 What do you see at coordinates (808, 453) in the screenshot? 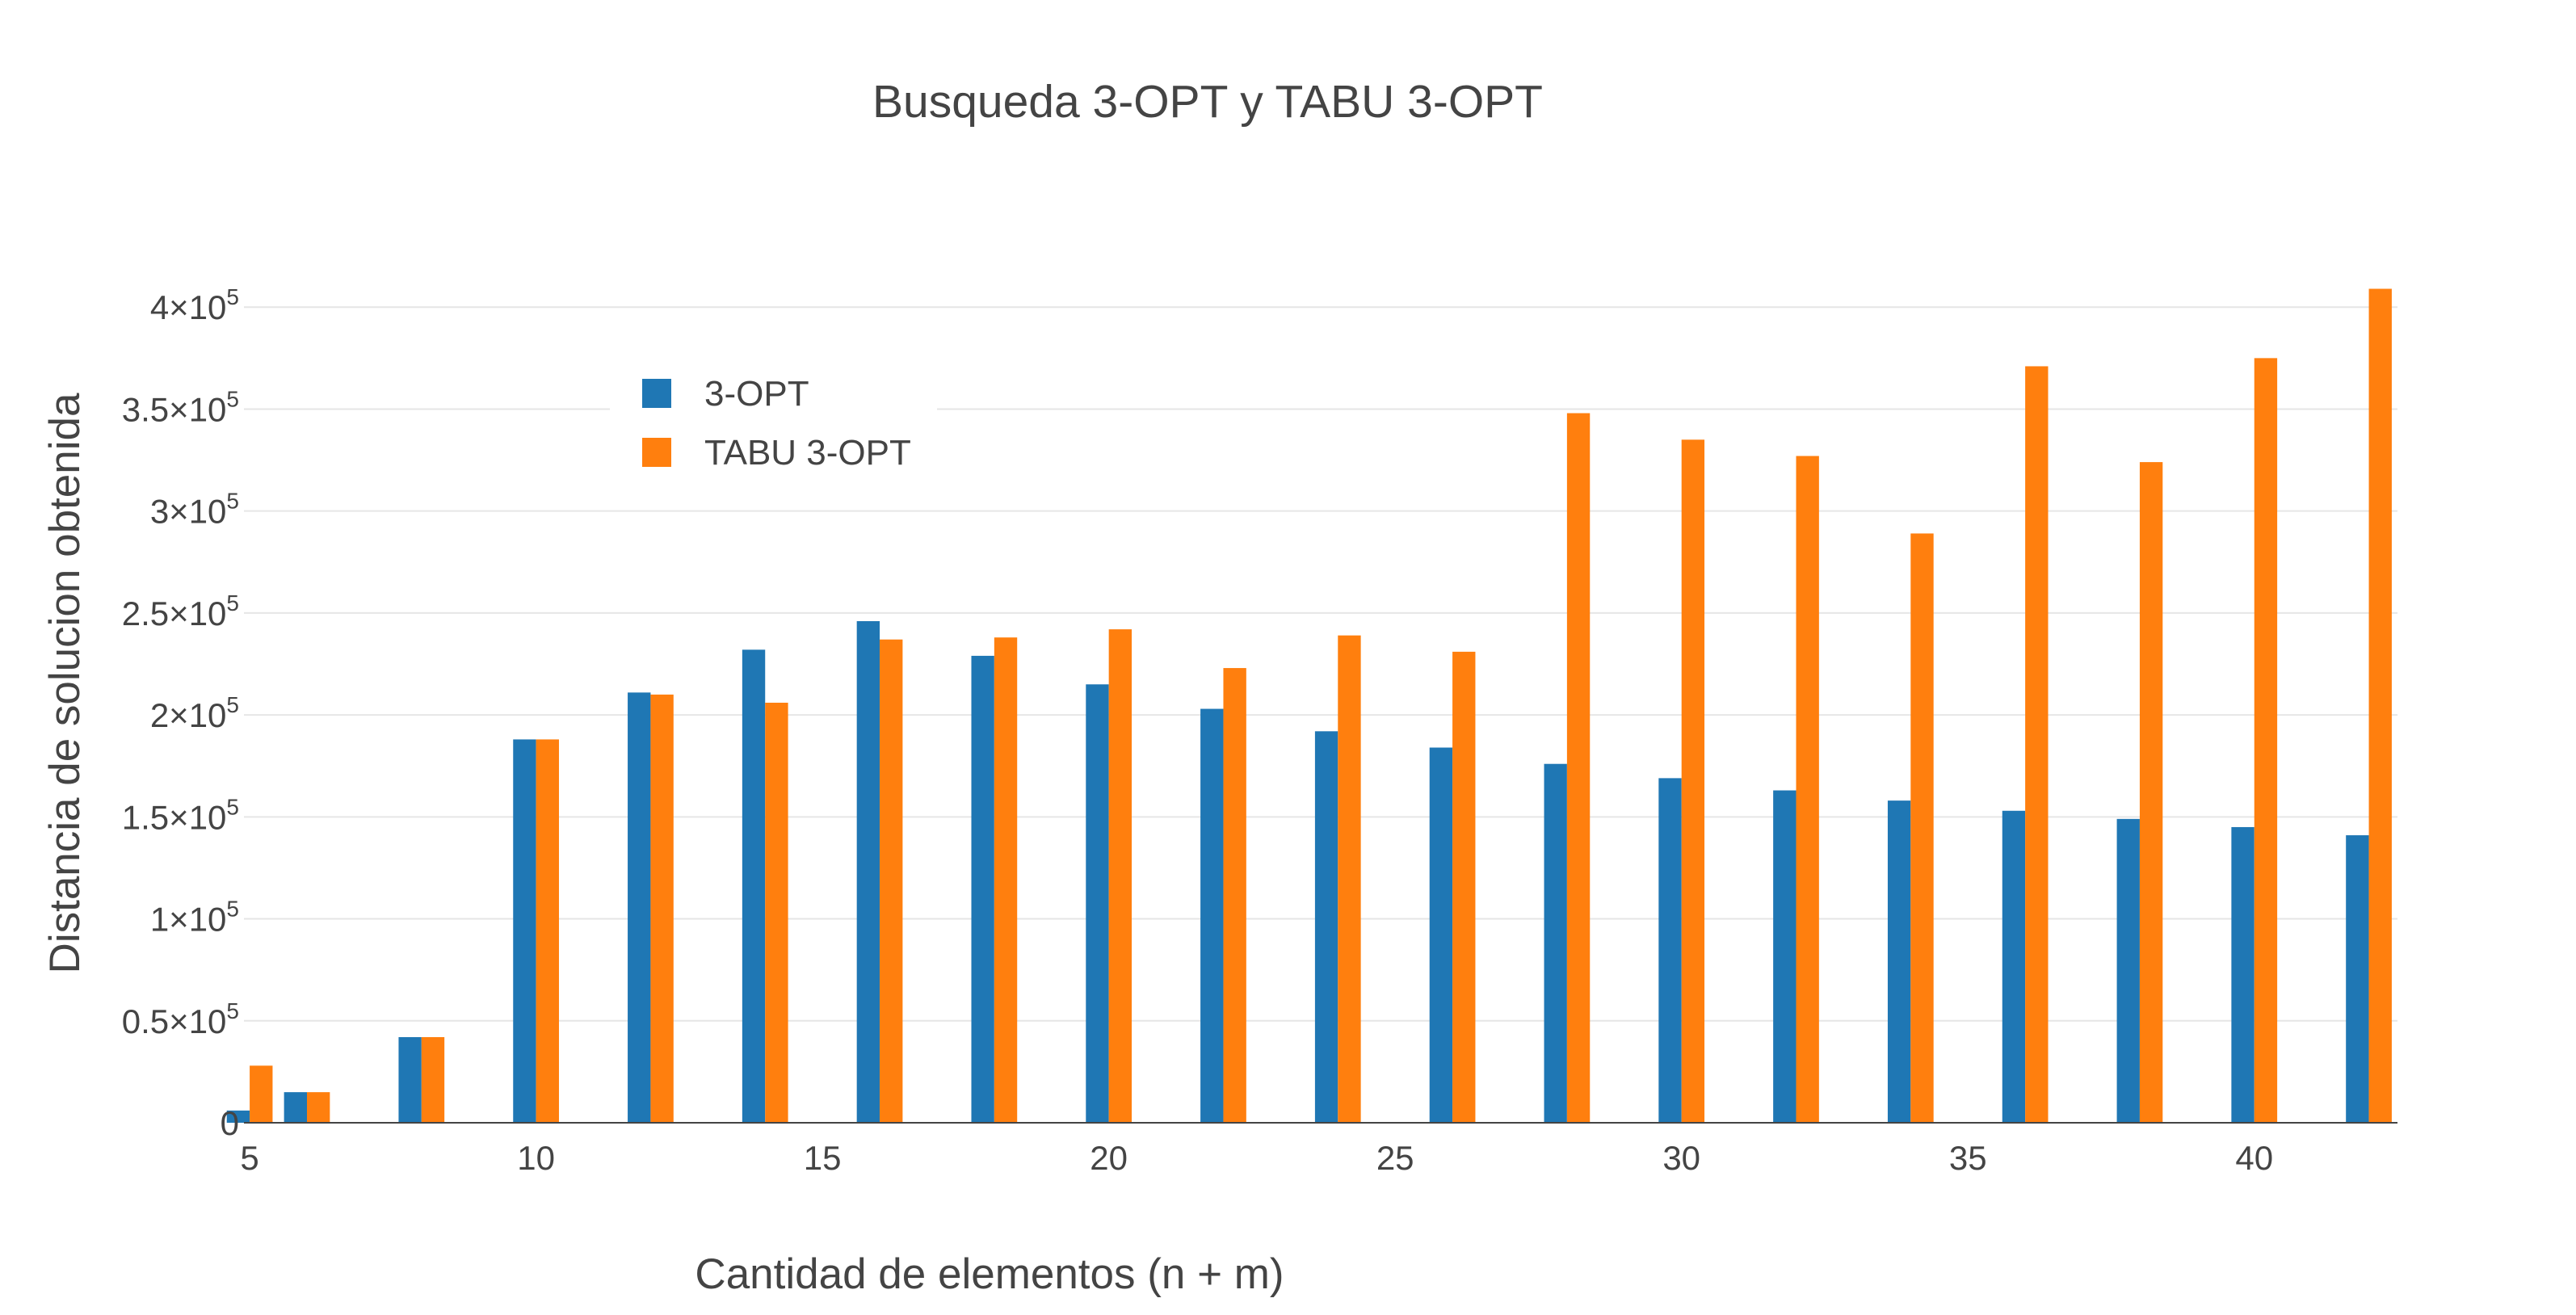
I see `legend-label-tabu-3-opt: TABU 3-OPT` at bounding box center [808, 453].